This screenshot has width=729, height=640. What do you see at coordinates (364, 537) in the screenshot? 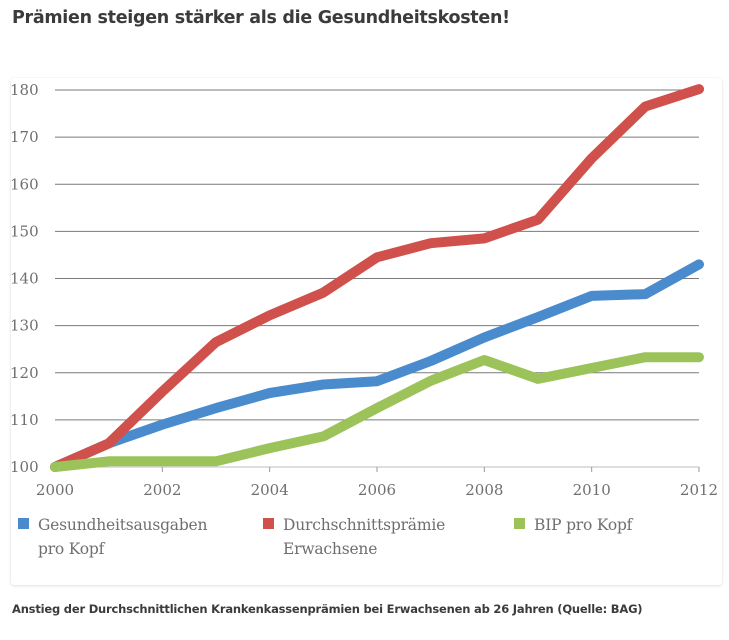
I see `legend-label: Durchschnittsprämie Erwachsene` at bounding box center [364, 537].